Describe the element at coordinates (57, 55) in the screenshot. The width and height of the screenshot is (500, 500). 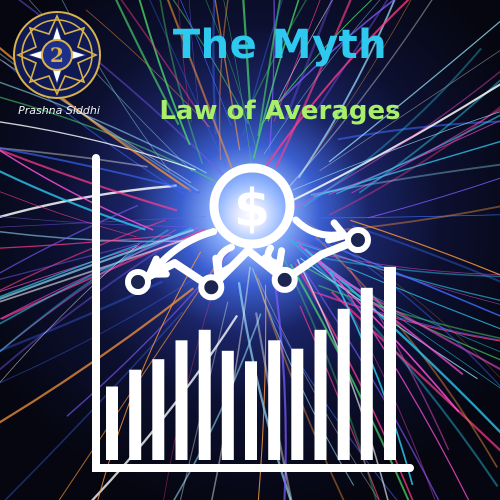
I see `logo-digit: 2` at that location.